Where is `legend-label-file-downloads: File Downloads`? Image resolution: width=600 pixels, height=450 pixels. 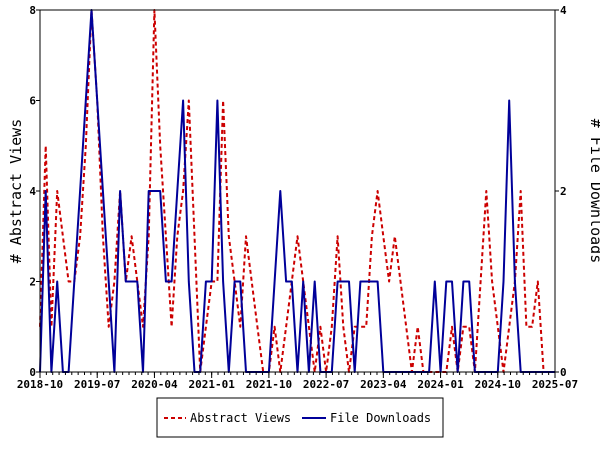 legend-label-file-downloads: File Downloads is located at coordinates (380, 418).